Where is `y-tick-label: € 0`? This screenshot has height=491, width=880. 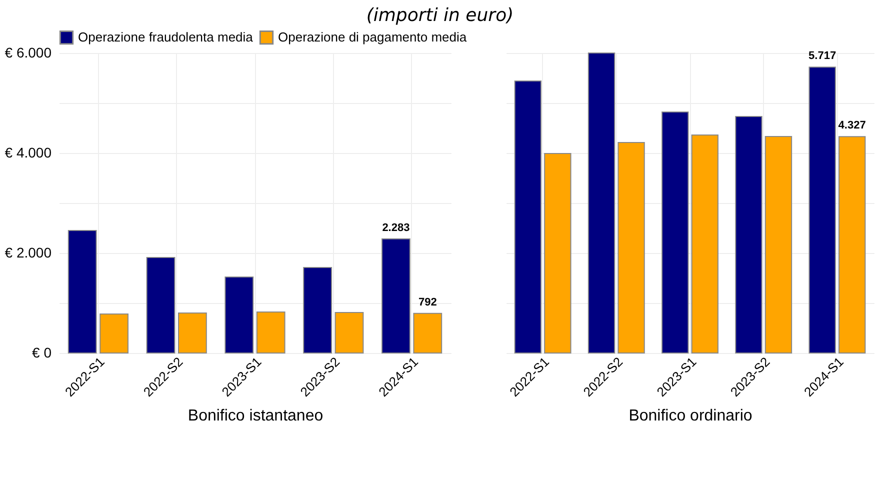
y-tick-label: € 0 is located at coordinates (42, 352).